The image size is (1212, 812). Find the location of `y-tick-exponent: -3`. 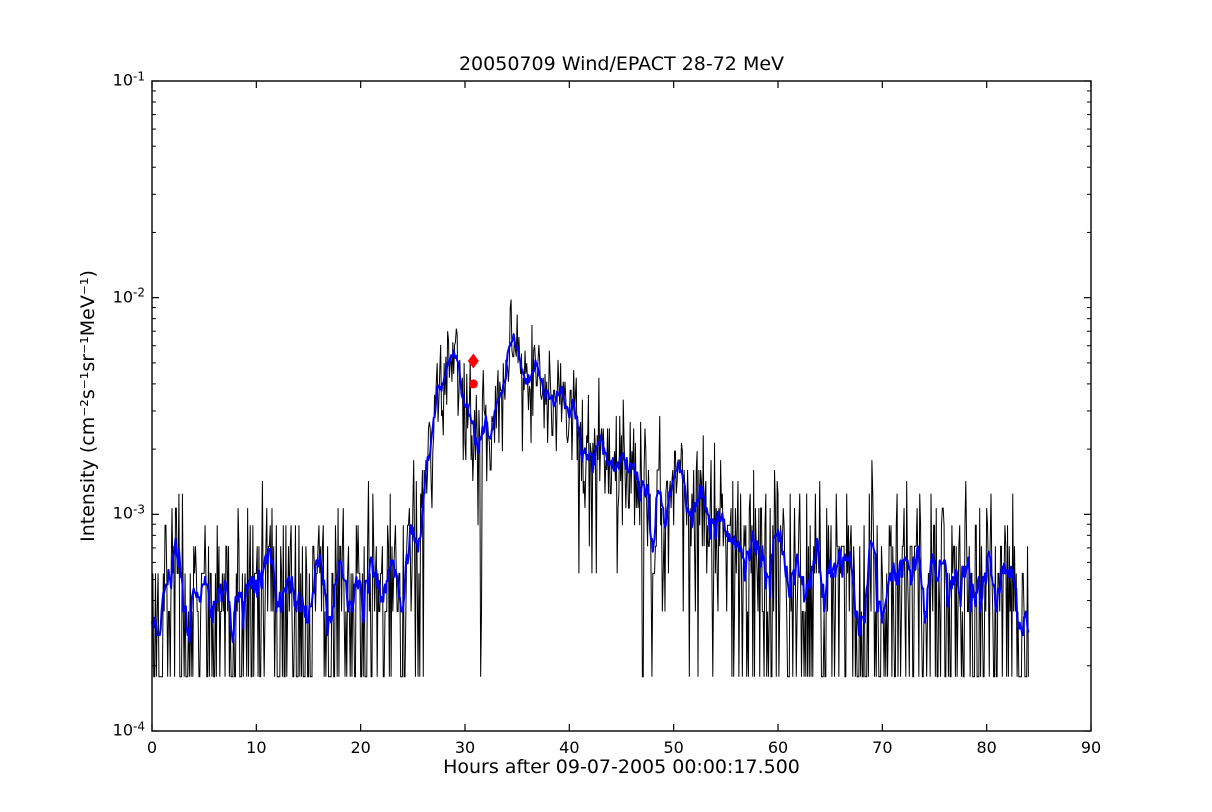

y-tick-exponent: -3 is located at coordinates (139, 509).